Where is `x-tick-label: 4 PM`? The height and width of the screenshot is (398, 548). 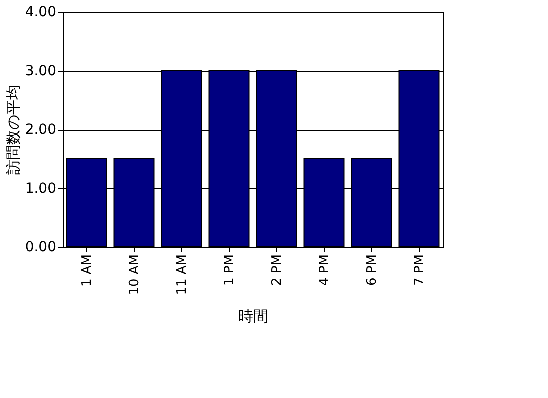
x-tick-label: 4 PM is located at coordinates (324, 270).